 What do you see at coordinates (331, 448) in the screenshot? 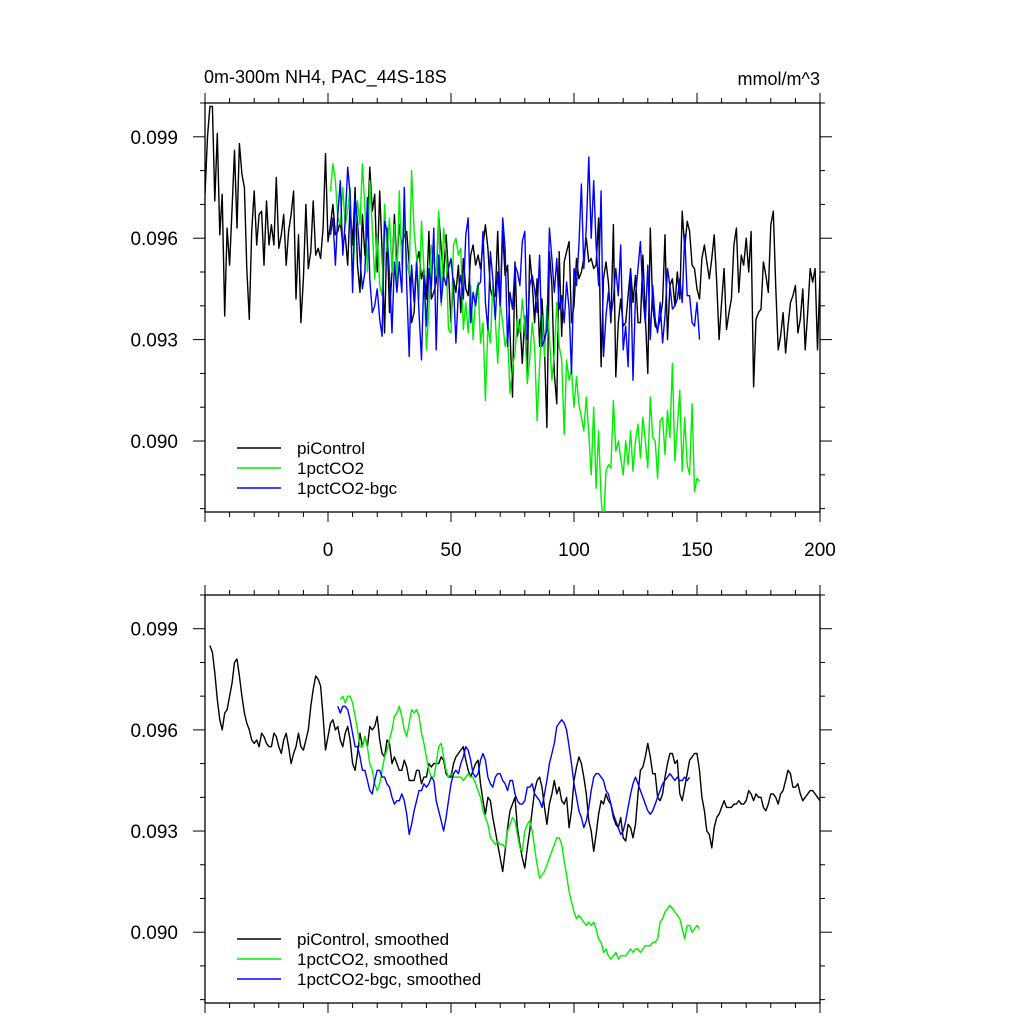
I see `legend-label: piControl` at bounding box center [331, 448].